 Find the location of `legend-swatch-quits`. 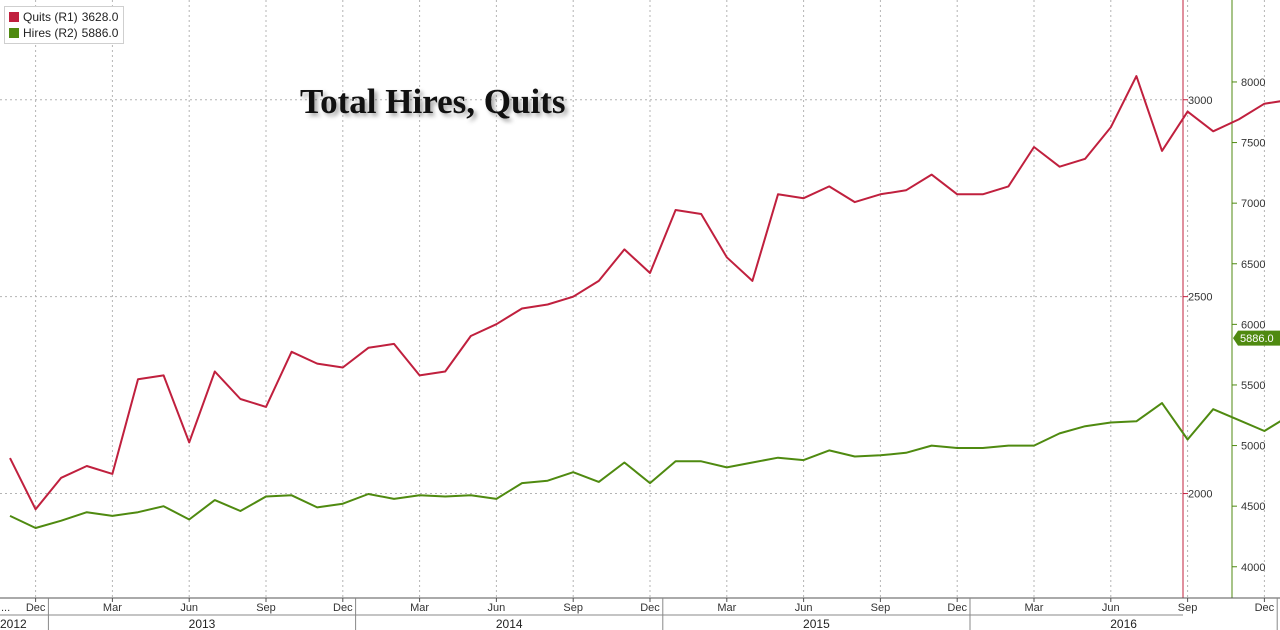

legend-swatch-quits is located at coordinates (14, 17).